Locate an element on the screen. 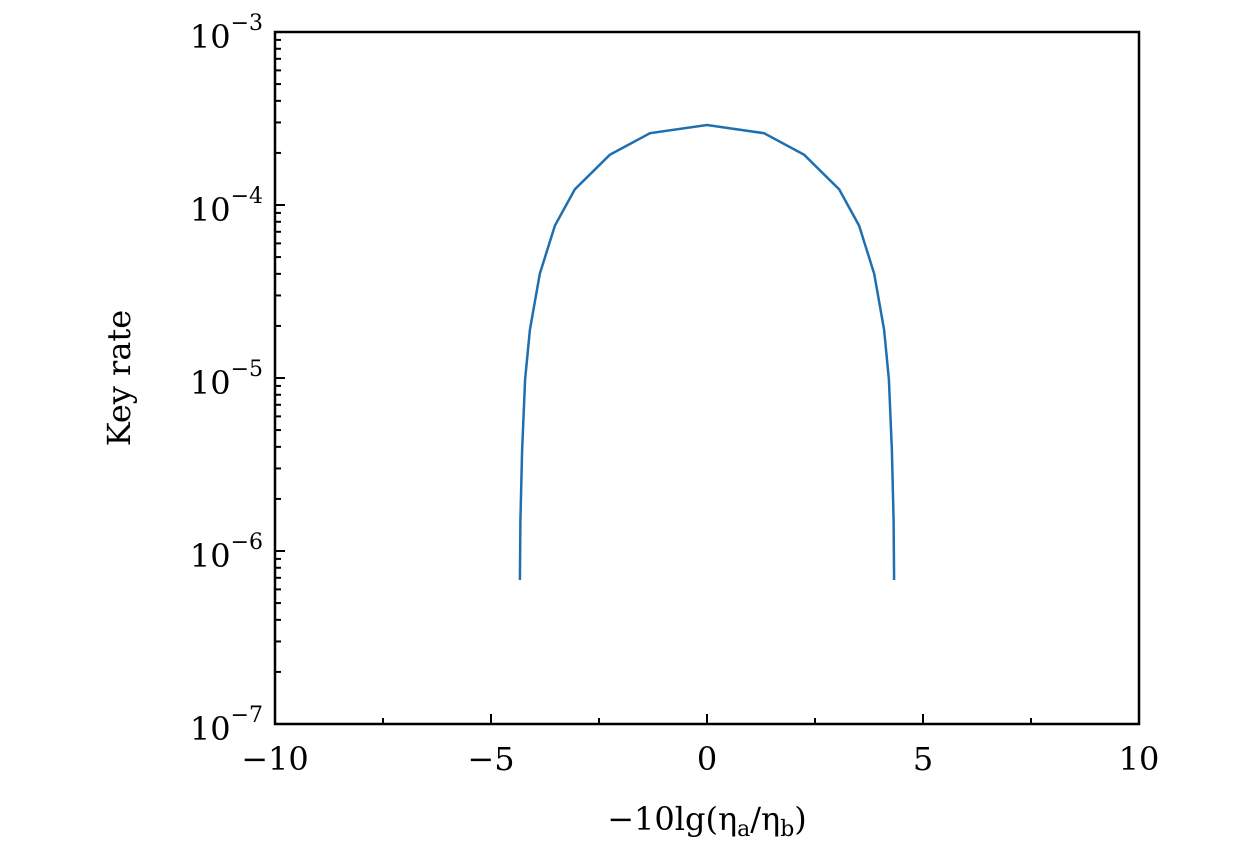 Image resolution: width=1260 pixels, height=850 pixels. y-tick-exponent: −6 is located at coordinates (247, 542).